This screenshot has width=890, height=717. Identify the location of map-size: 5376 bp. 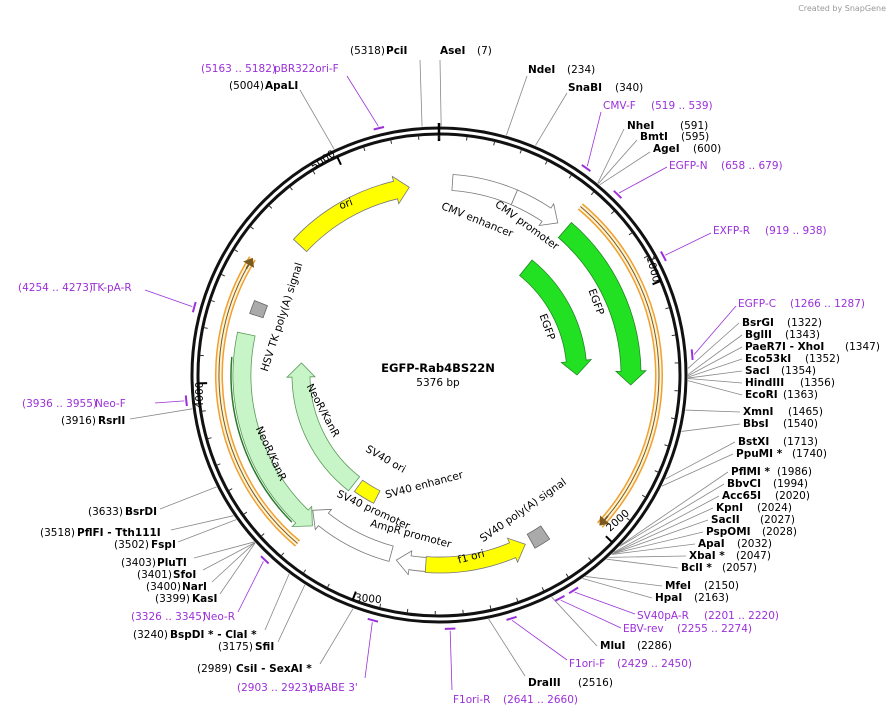
(438, 383).